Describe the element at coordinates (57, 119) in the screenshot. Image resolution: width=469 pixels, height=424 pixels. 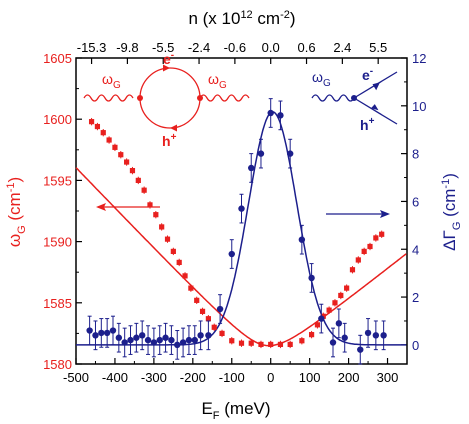
I see `left-tick-label: 1600` at that location.